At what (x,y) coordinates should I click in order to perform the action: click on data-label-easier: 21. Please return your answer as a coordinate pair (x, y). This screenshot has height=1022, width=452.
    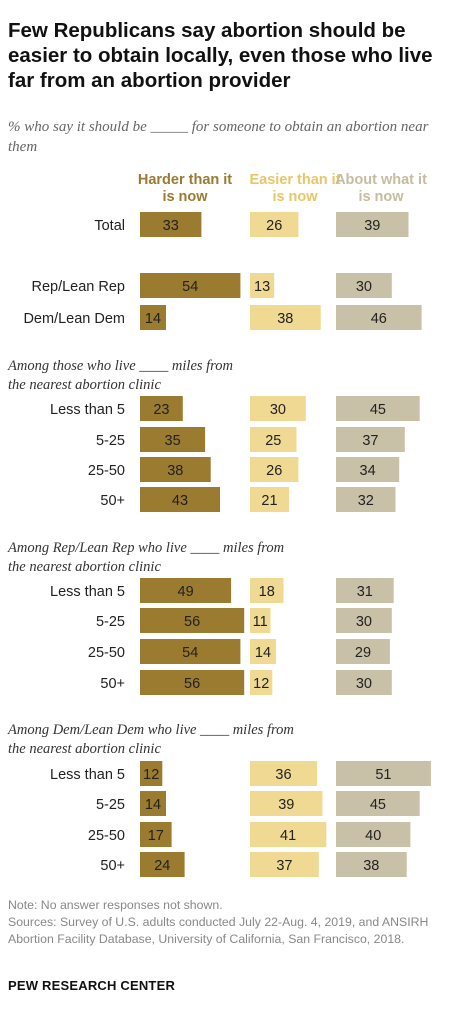
    Looking at the image, I should click on (269, 501).